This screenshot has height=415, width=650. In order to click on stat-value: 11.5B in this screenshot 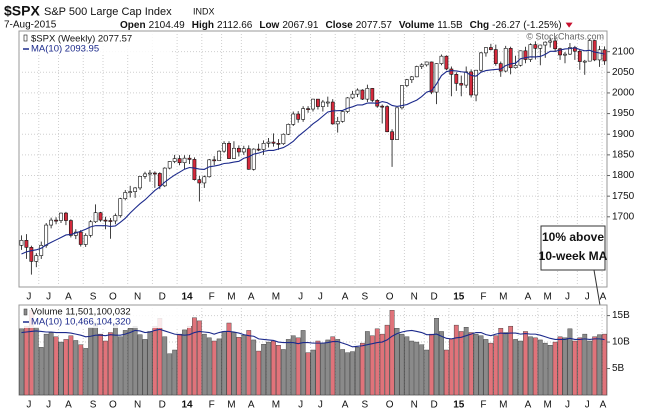, I will do `click(450, 25)`.